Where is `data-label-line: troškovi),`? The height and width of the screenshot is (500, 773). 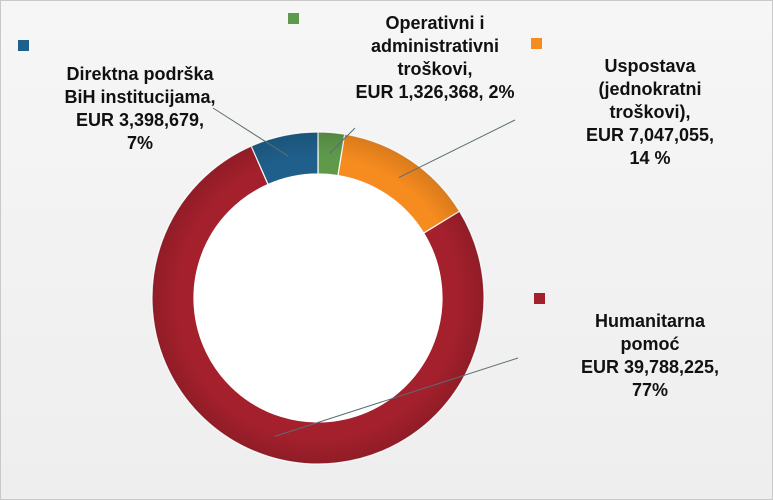
data-label-line: troškovi), is located at coordinates (650, 112).